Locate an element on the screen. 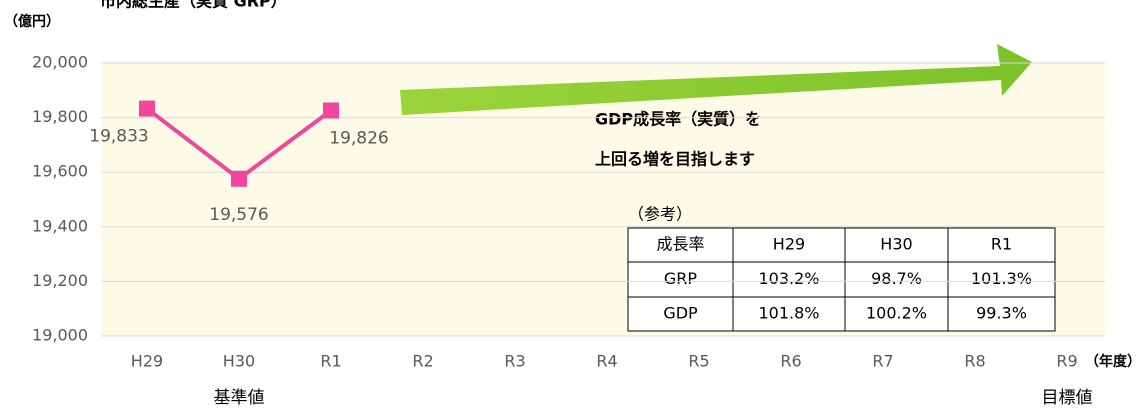 This screenshot has height=408, width=1145. annotation: 上回る増を目指します is located at coordinates (675, 159).